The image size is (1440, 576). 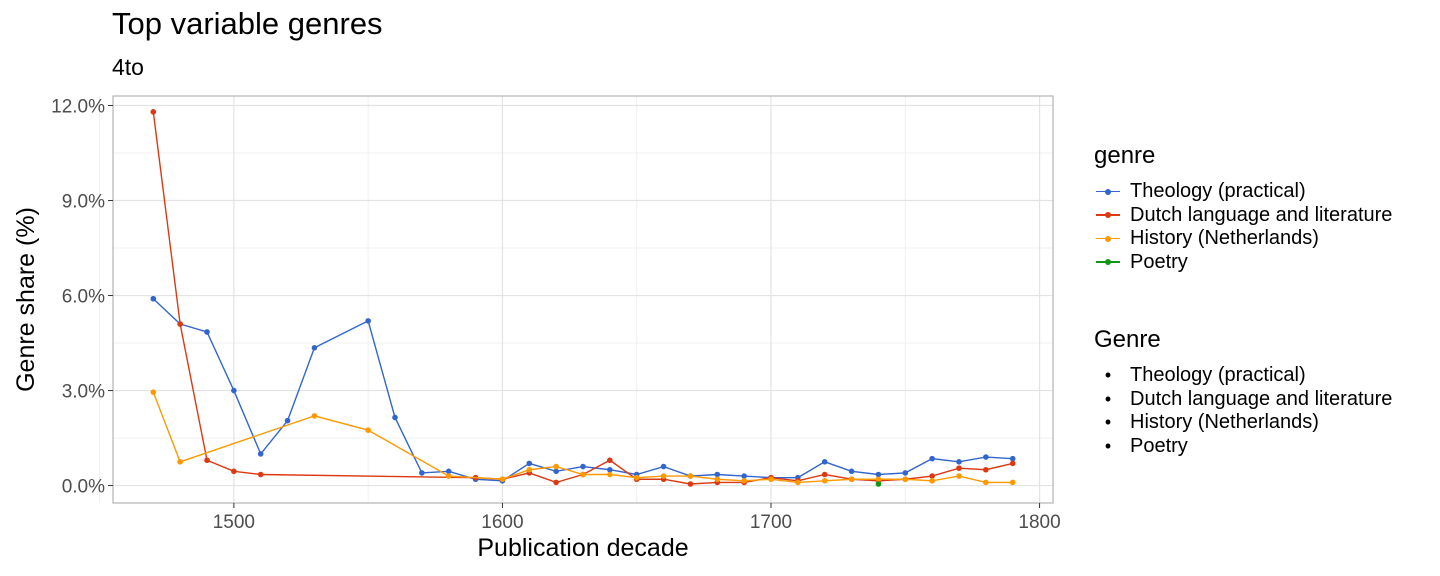 What do you see at coordinates (1243, 263) in the screenshot?
I see `legend-entry-poetry: Poetry` at bounding box center [1243, 263].